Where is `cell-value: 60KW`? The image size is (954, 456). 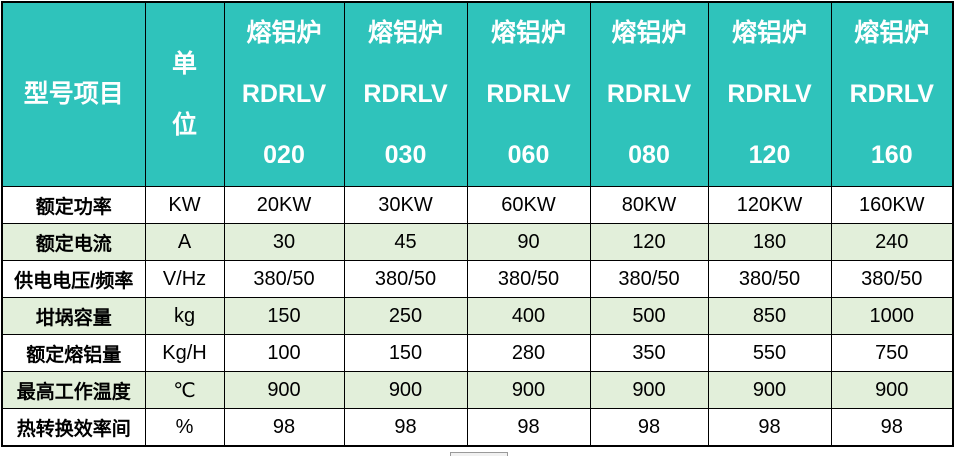
cell-value: 60KW is located at coordinates (528, 205).